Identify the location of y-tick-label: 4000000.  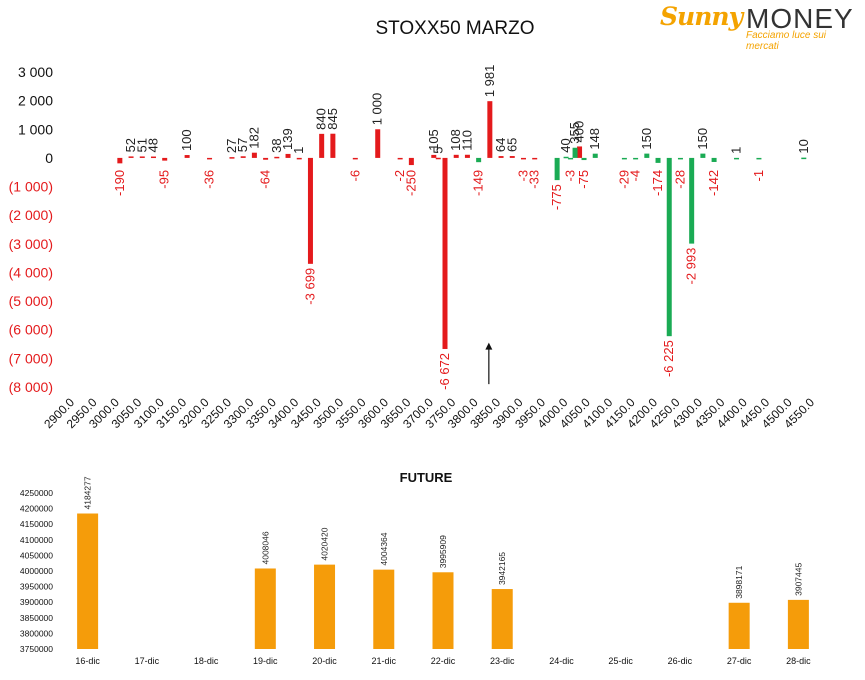
(36, 571).